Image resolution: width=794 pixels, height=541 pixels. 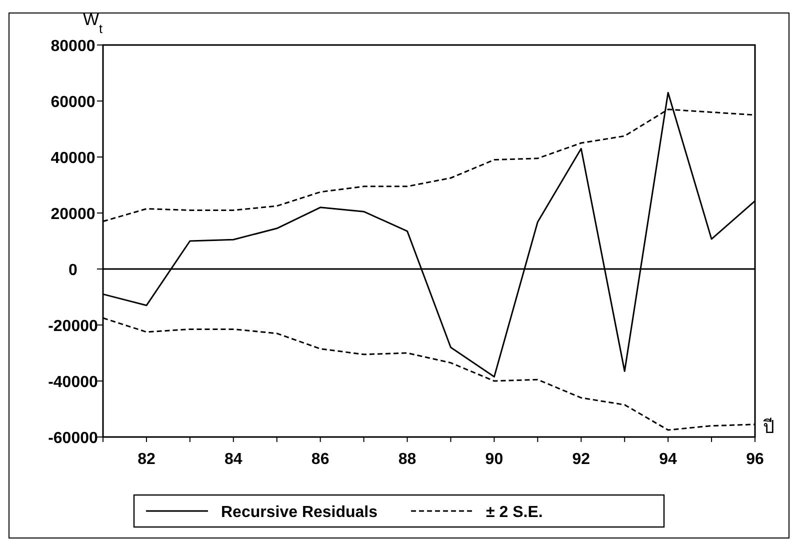 I want to click on y-tick-label: 80000, so click(x=73, y=46).